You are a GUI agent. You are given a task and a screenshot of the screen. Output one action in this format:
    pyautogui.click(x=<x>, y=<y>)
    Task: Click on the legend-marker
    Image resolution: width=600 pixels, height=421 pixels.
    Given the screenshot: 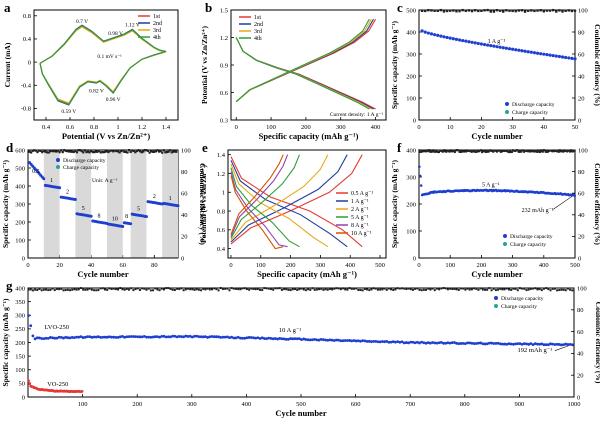 What is the action you would take?
    pyautogui.click(x=507, y=112)
    